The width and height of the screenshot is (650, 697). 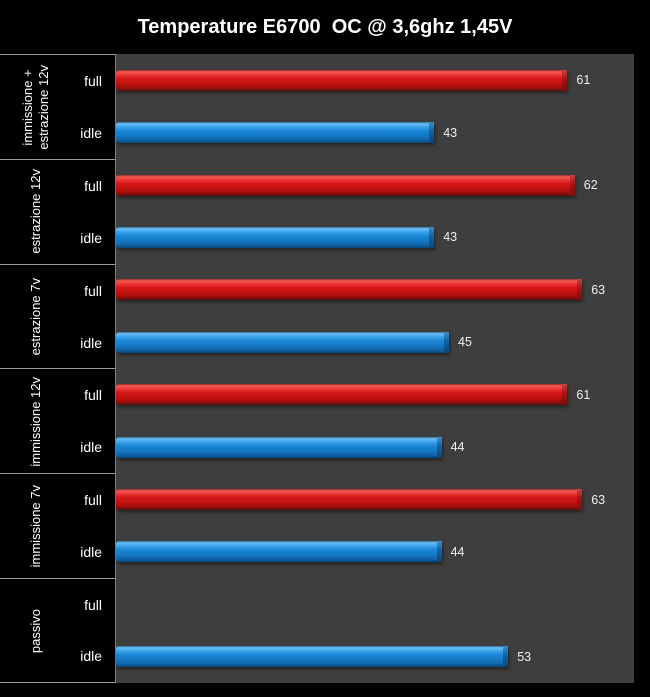 I want to click on plot-area: 61 44, so click(x=375, y=421).